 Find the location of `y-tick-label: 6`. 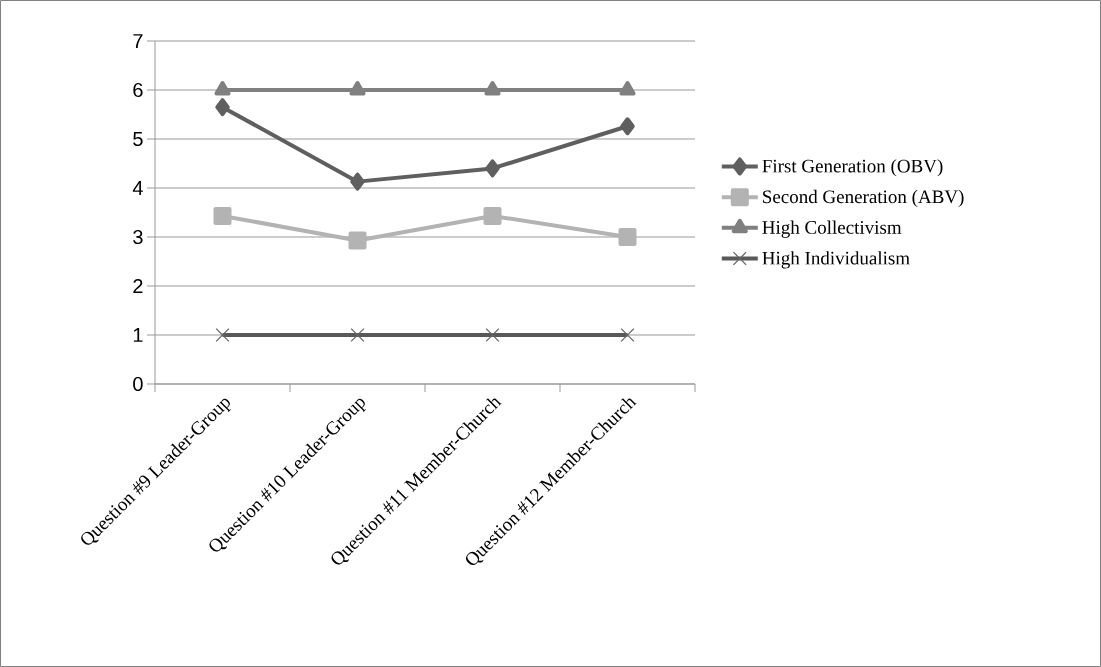

y-tick-label: 6 is located at coordinates (138, 90).